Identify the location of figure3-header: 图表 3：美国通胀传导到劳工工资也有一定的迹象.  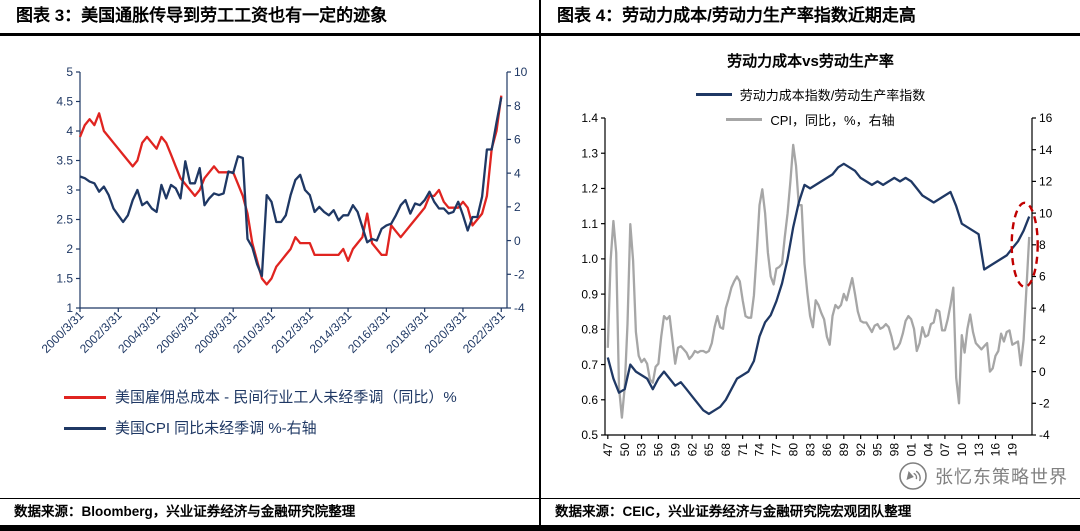
(269, 18).